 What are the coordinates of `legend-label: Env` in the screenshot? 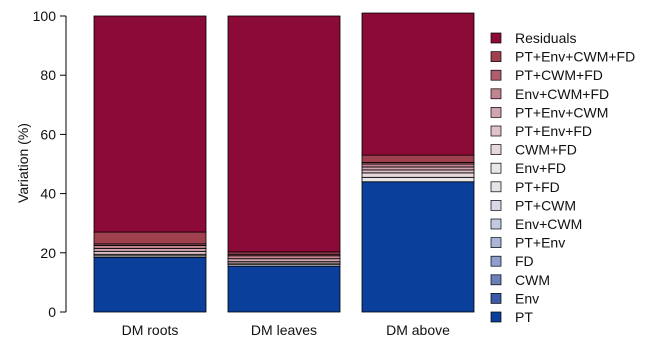 It's located at (527, 298).